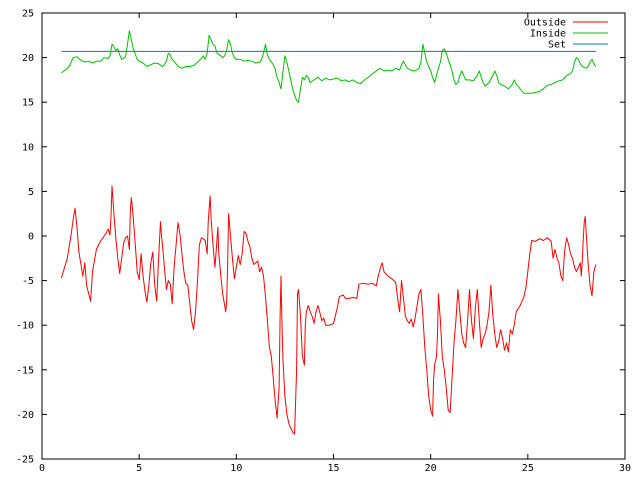 The height and width of the screenshot is (480, 640). Describe the element at coordinates (25, 326) in the screenshot. I see `y-tick-label: -10` at that location.